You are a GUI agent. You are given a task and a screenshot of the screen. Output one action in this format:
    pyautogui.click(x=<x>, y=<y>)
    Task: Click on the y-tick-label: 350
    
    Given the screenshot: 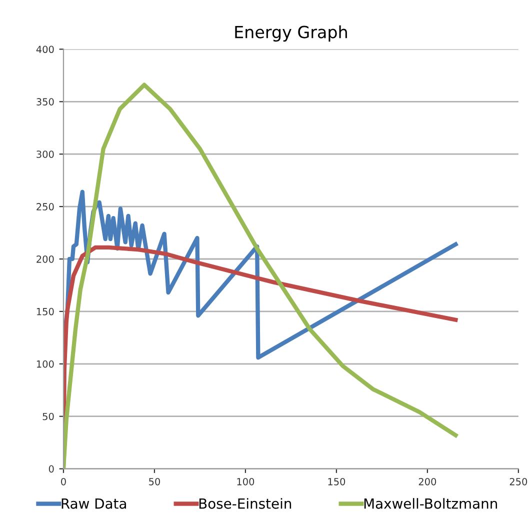 What is the action you would take?
    pyautogui.click(x=45, y=102)
    